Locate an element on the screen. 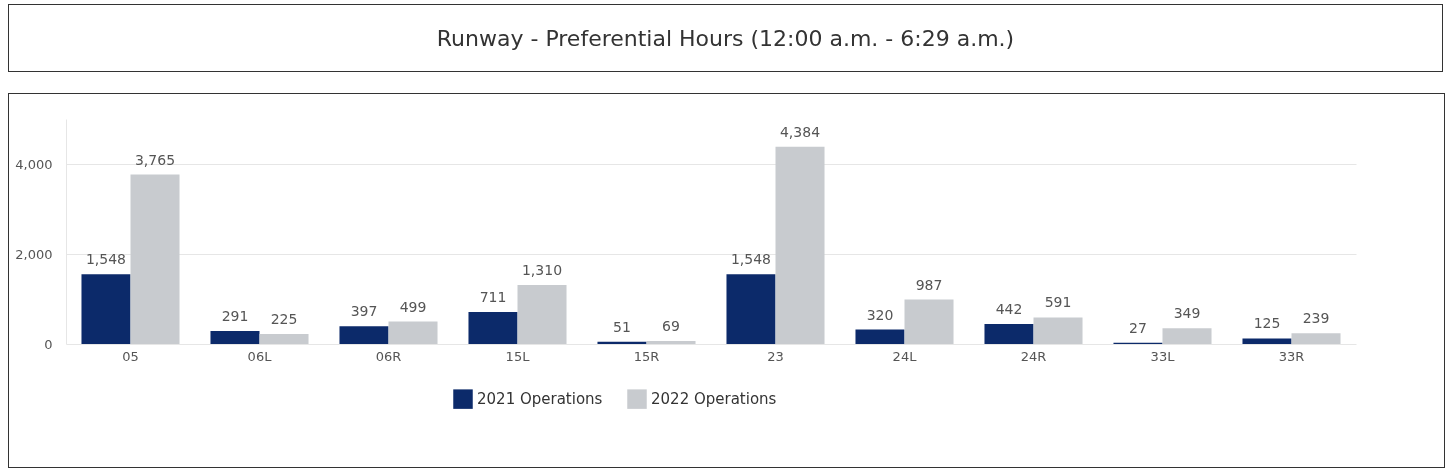 The height and width of the screenshot is (473, 1452). data-label: 291 is located at coordinates (235, 315).